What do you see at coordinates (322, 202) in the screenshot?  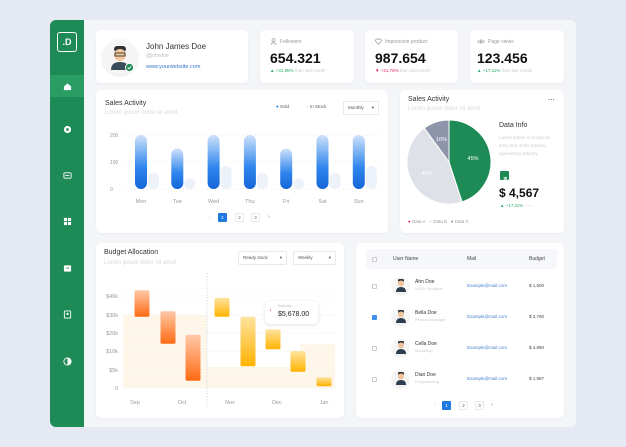 I see `x-tick-label: Sat` at bounding box center [322, 202].